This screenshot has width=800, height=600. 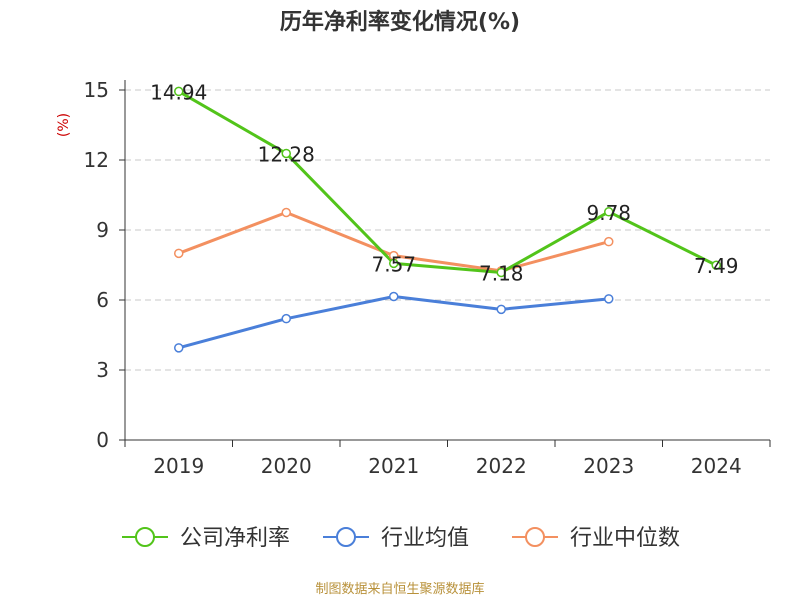 I want to click on y-tick-label: 9, so click(x=102, y=230).